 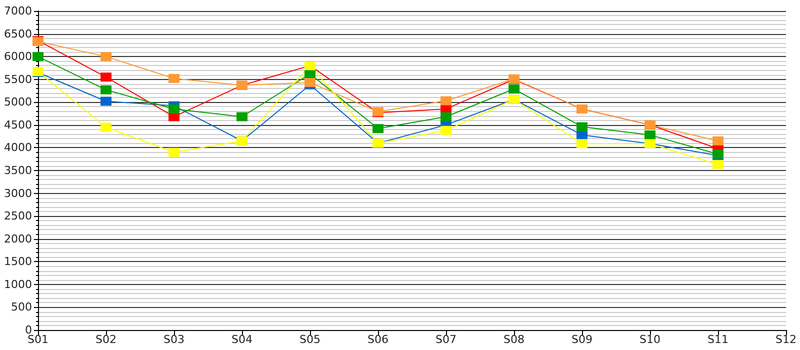 What do you see at coordinates (242, 339) in the screenshot?
I see `x-tick-label: S04` at bounding box center [242, 339].